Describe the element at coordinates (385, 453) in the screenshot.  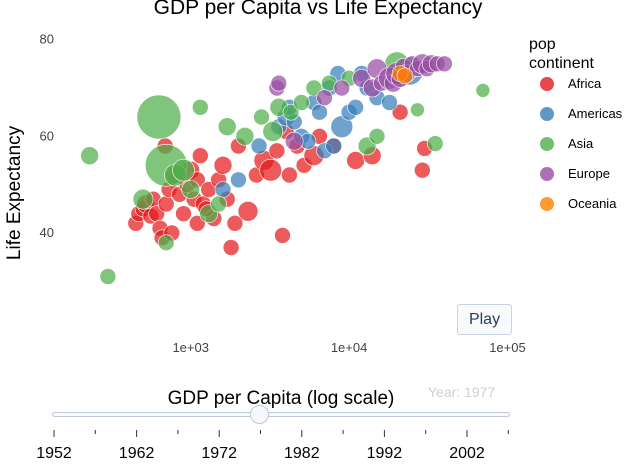
I see `slider-tick-label: 1992` at that location.